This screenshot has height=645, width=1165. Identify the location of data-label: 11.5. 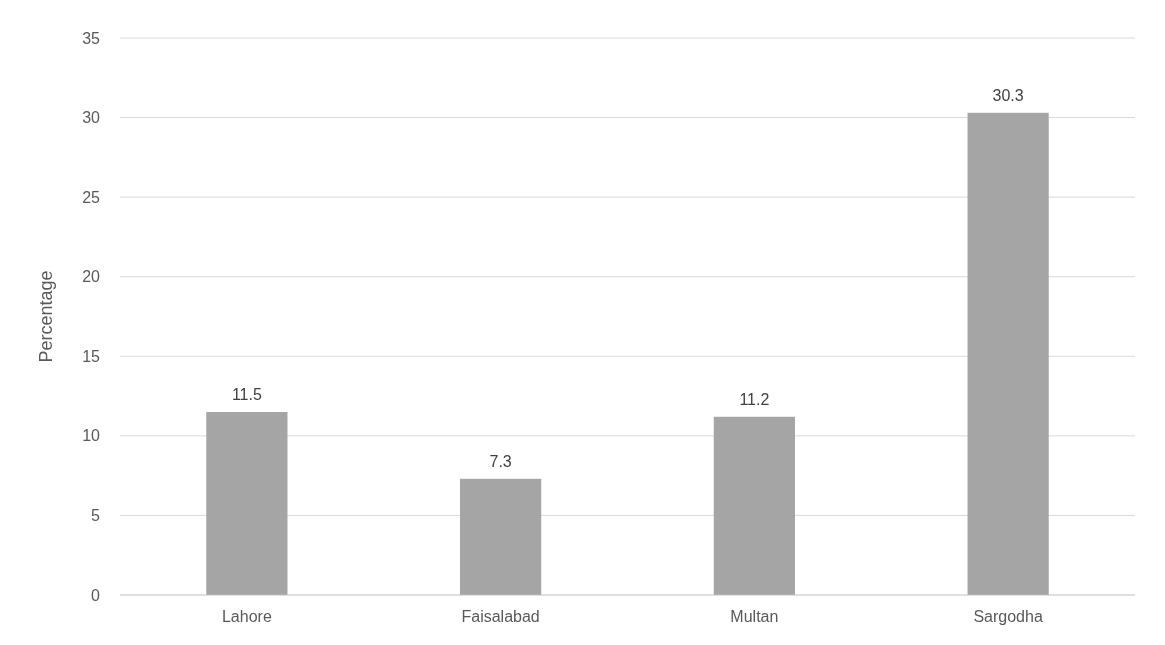
(246, 394).